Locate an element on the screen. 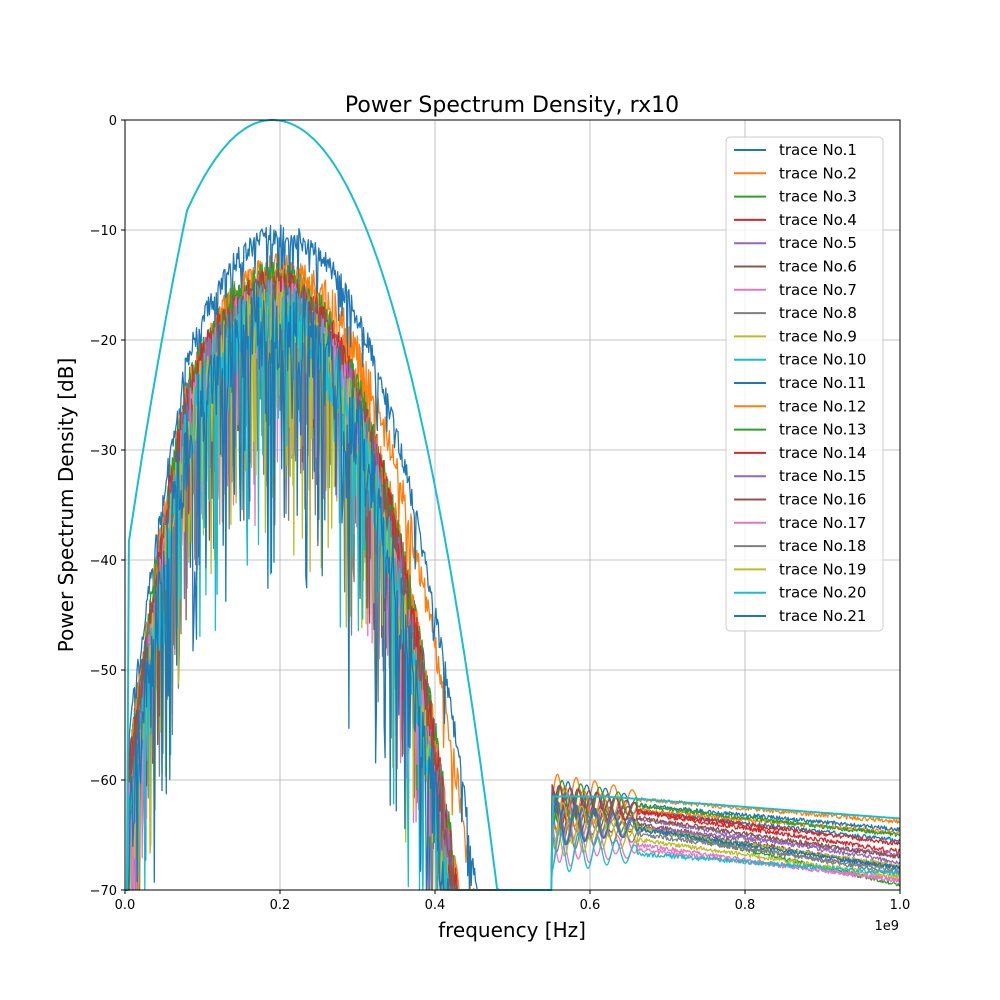 The width and height of the screenshot is (1000, 1000). legend-label: trace No.4 is located at coordinates (818, 220).